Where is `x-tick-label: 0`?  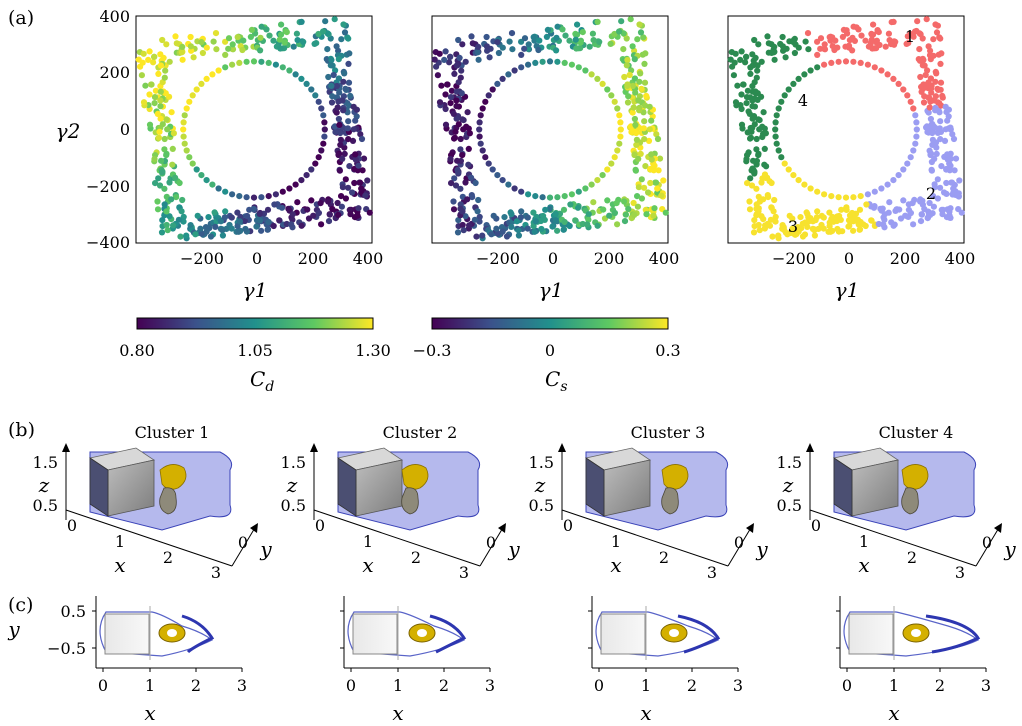
x-tick-label: 0 is located at coordinates (816, 525).